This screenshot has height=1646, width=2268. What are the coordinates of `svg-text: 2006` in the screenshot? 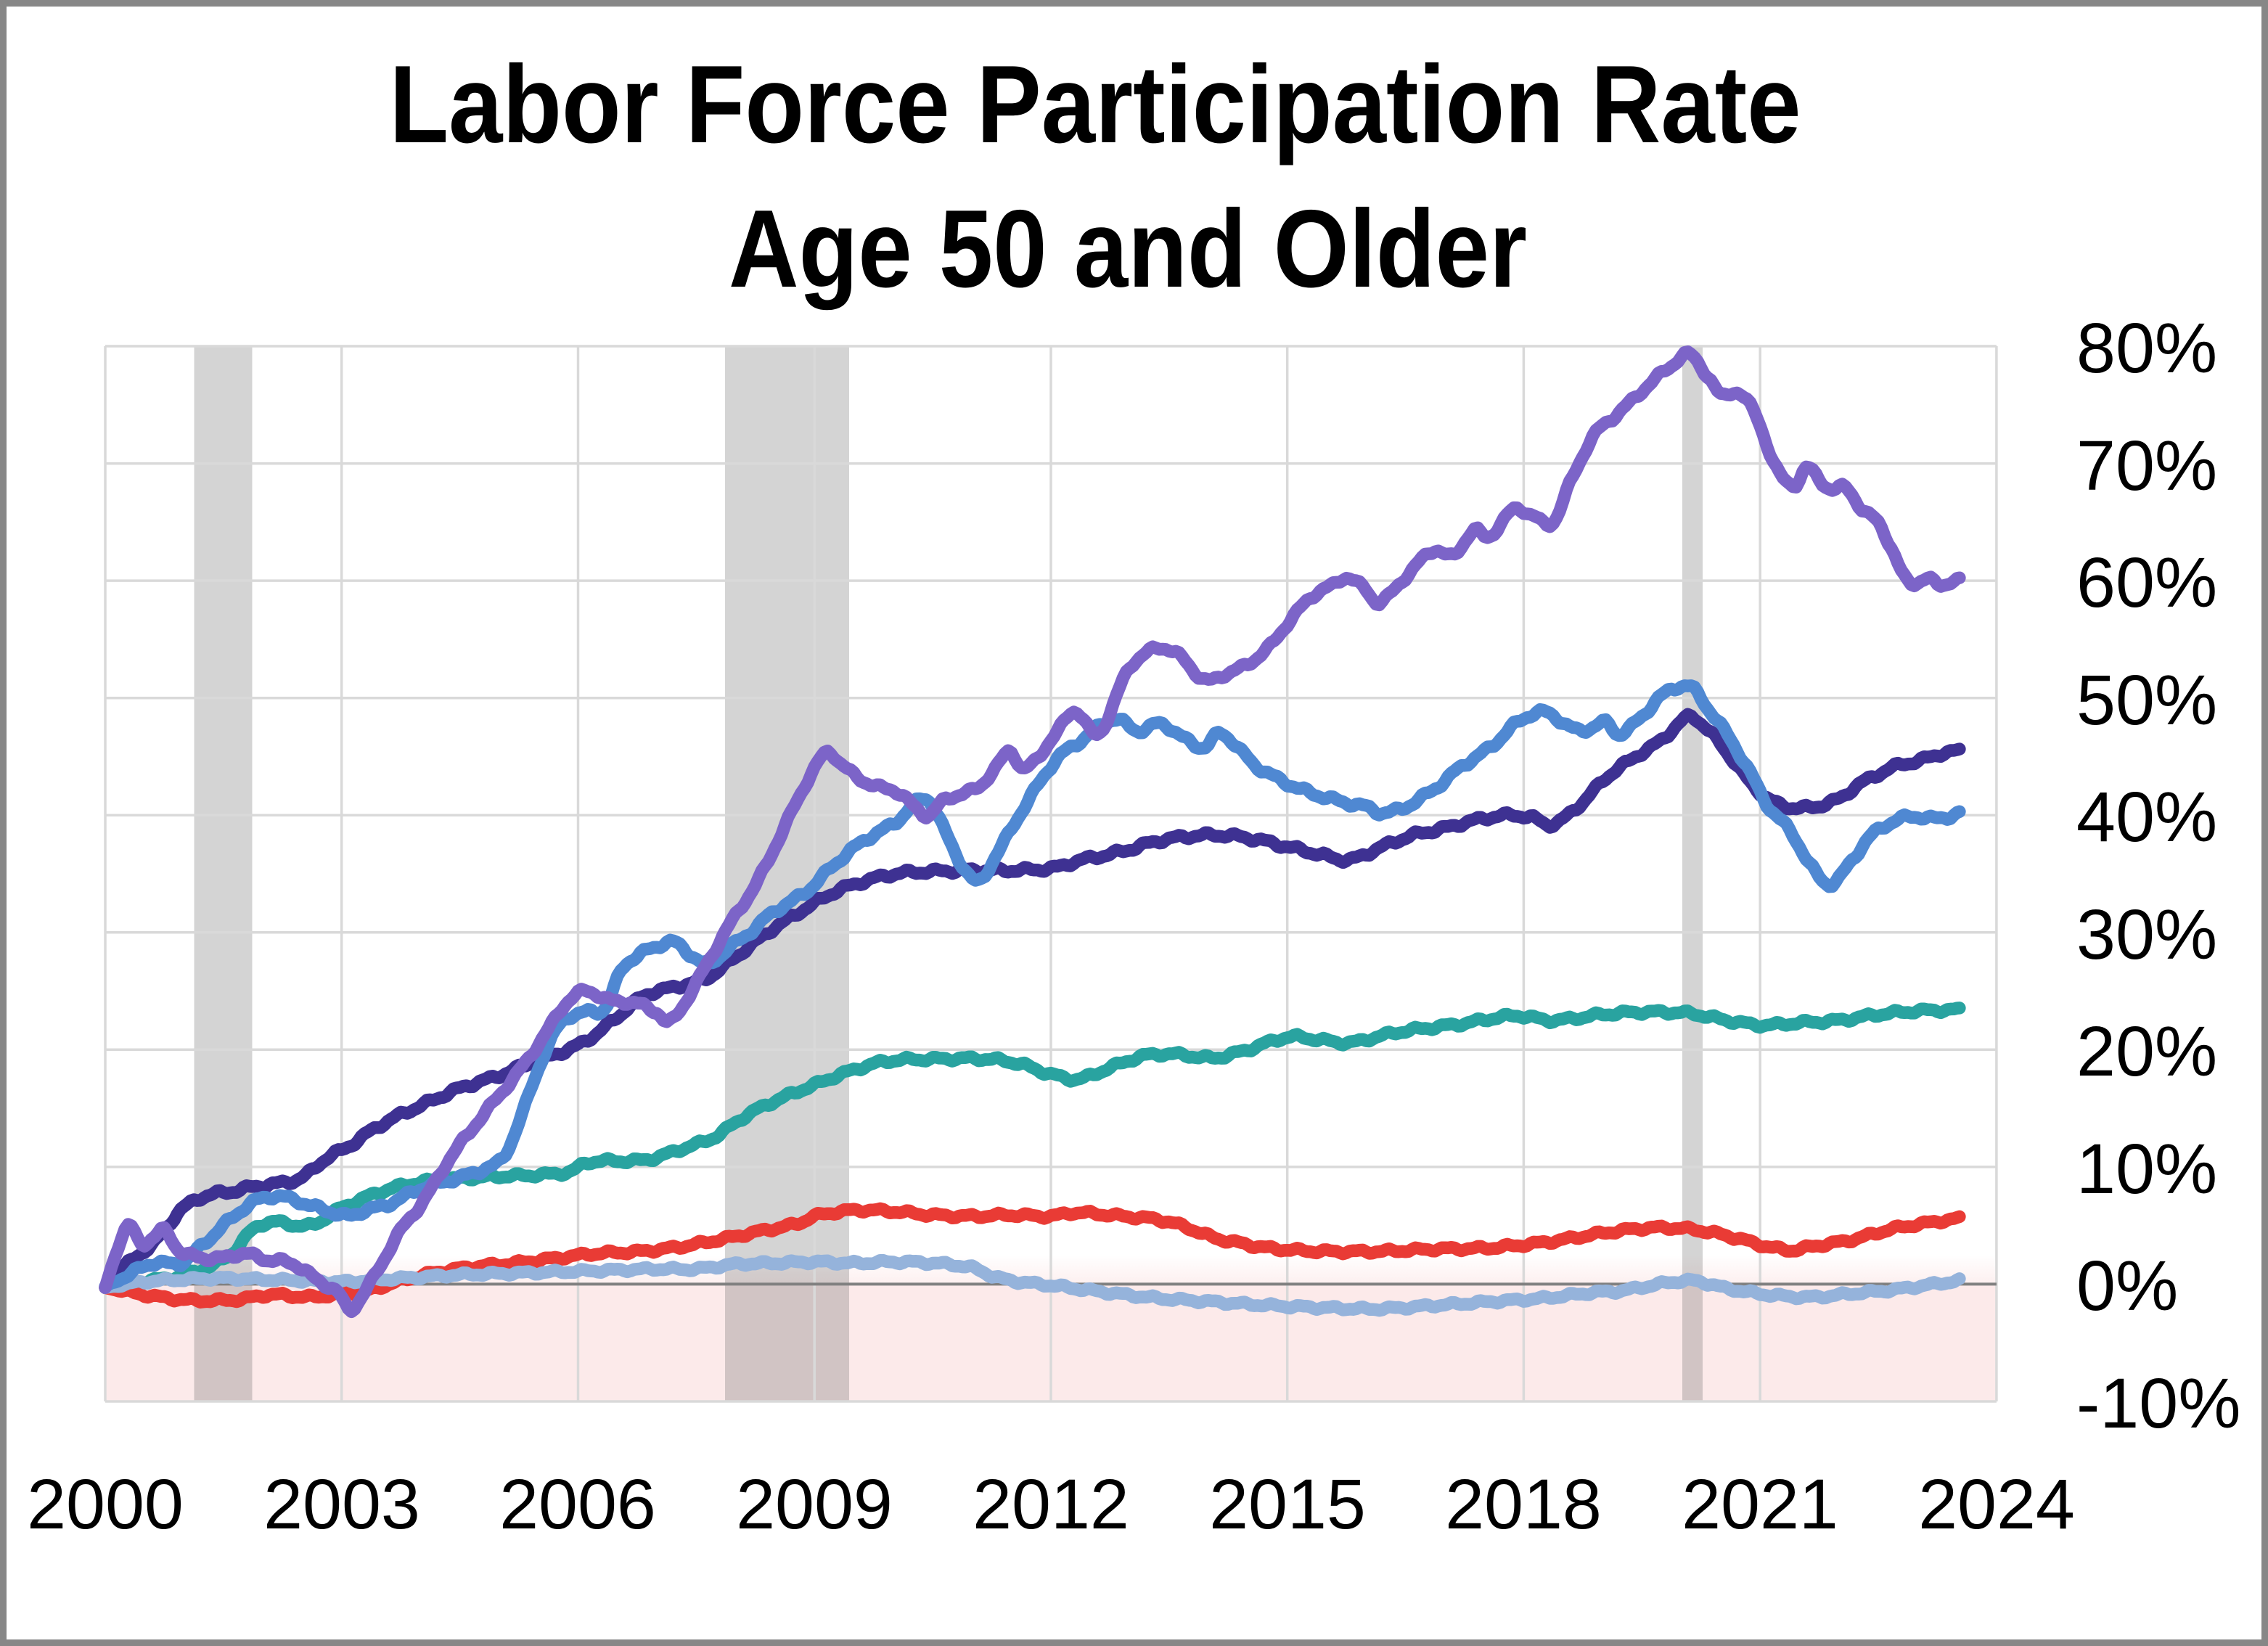 It's located at (577, 1504).